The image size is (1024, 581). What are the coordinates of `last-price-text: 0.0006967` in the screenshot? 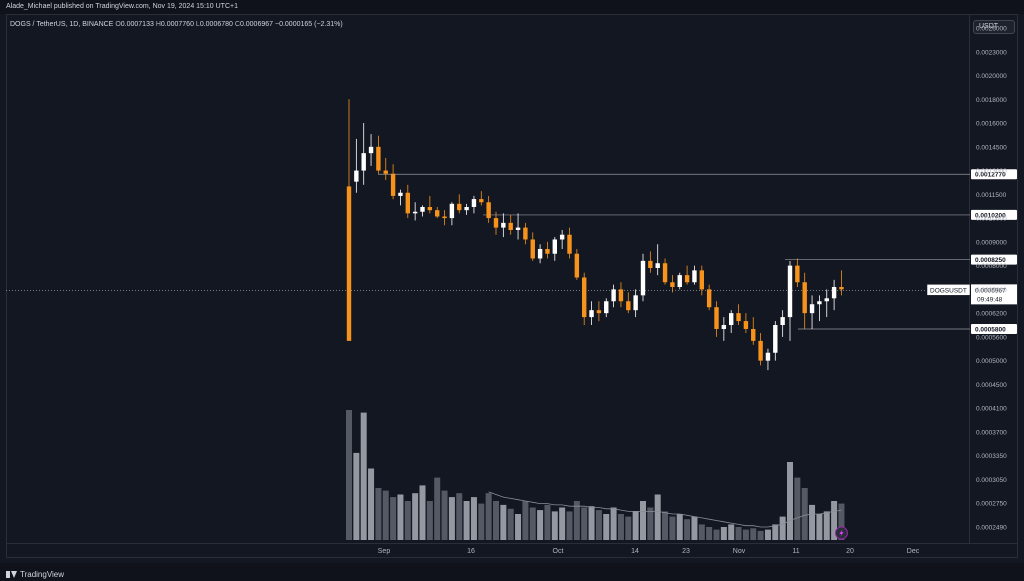 It's located at (990, 290).